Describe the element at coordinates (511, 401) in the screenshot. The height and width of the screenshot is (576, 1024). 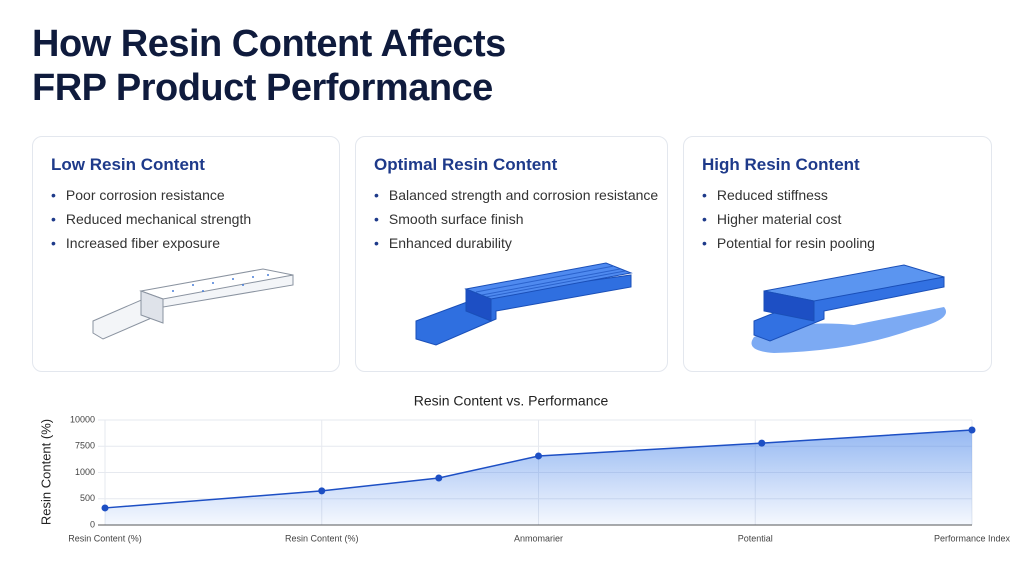
I see `chart-title: Resin Content vs. Performance` at that location.